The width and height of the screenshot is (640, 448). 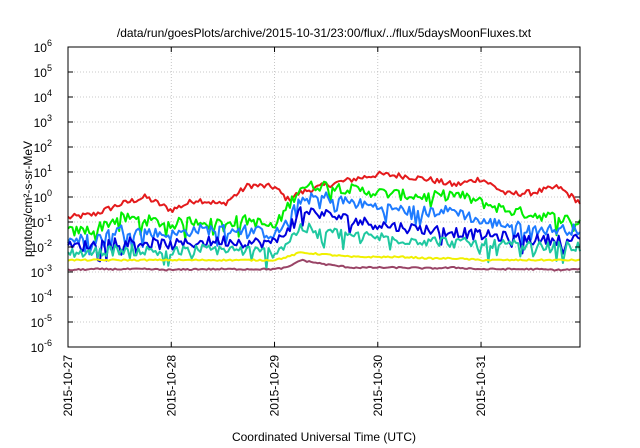 I want to click on x-tick-label: 2015-10-31, so click(x=481, y=386).